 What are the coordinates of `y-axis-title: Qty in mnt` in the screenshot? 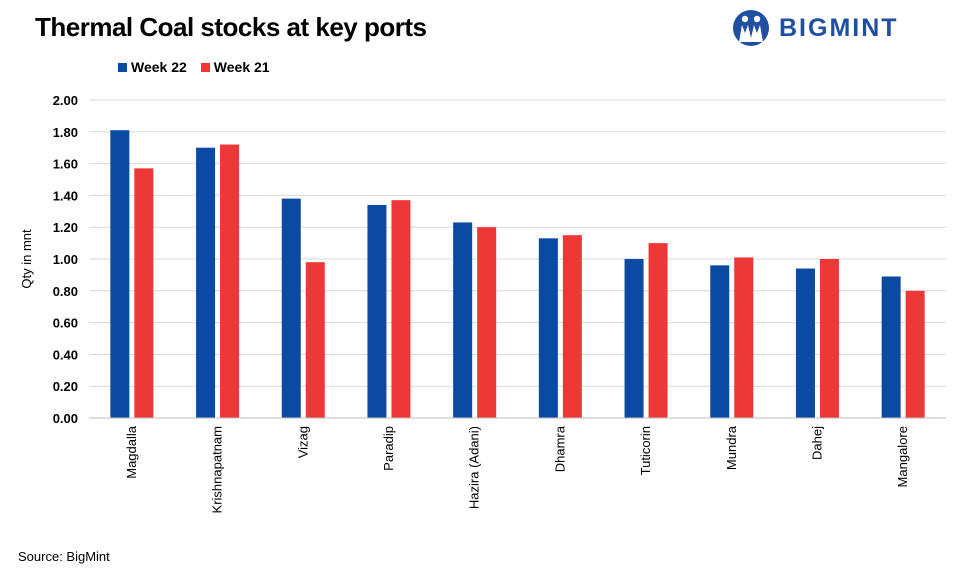 It's located at (26, 259).